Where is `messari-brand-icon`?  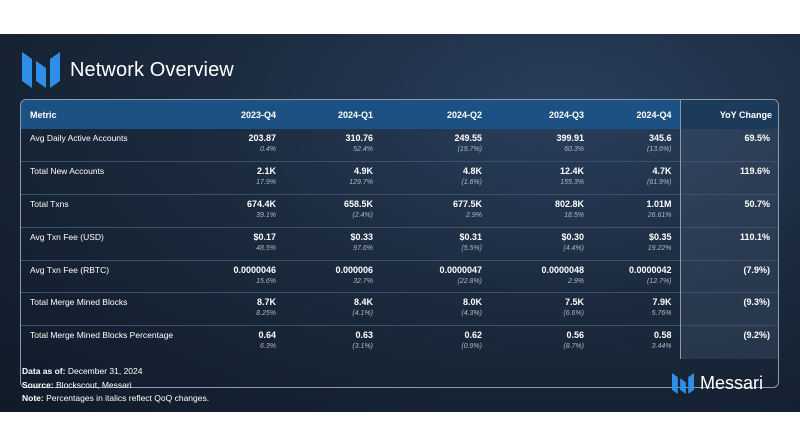
messari-brand-icon is located at coordinates (683, 383).